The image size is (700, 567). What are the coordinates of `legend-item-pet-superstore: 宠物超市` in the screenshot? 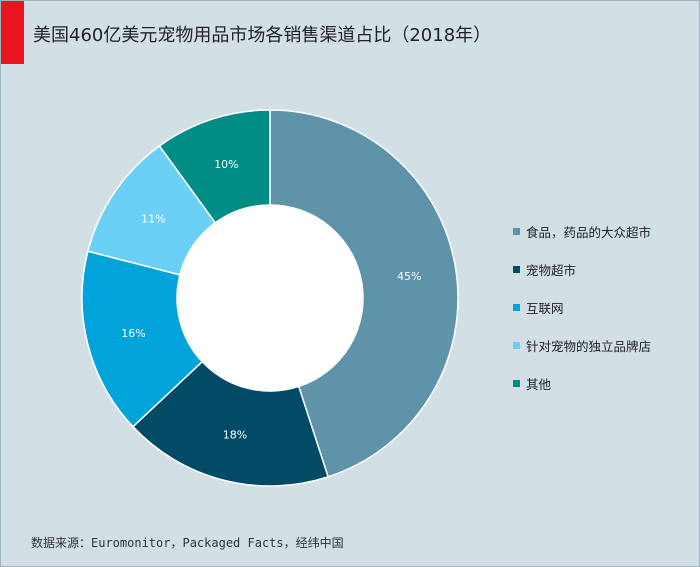 It's located at (582, 269).